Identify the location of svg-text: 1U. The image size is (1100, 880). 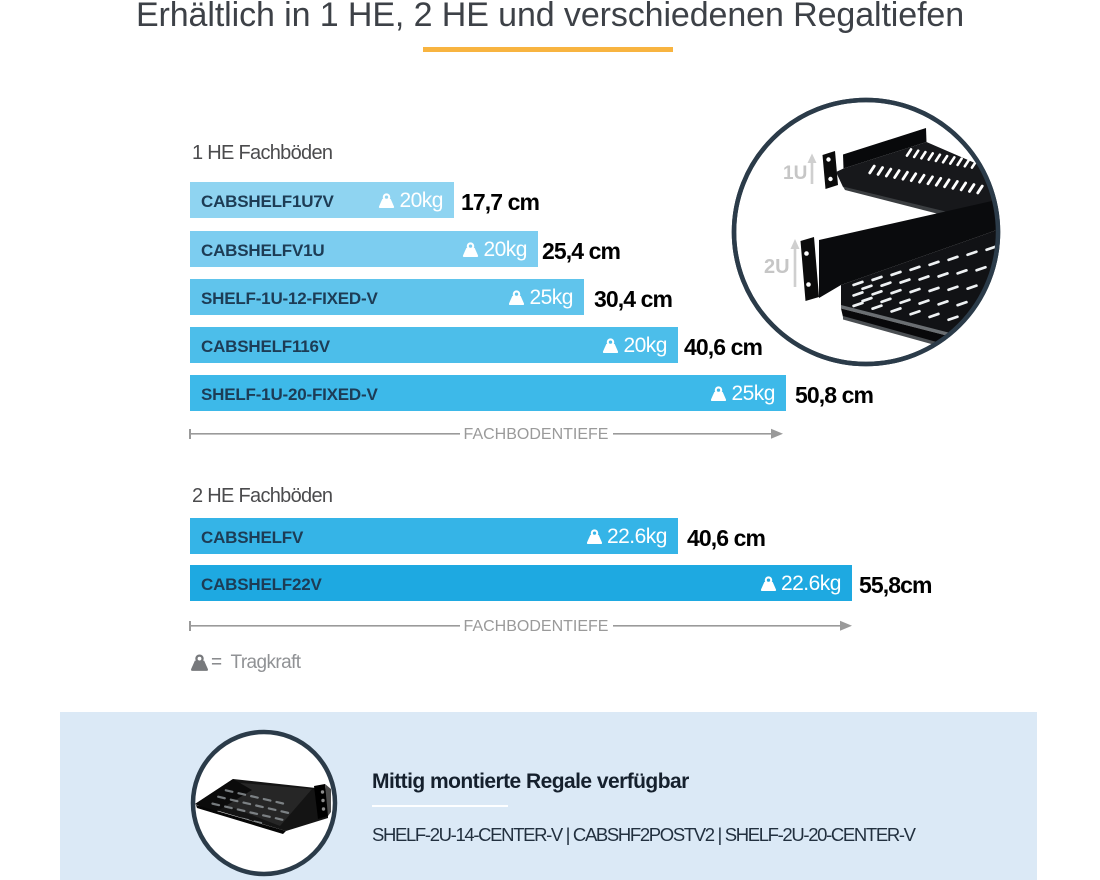
(795, 173).